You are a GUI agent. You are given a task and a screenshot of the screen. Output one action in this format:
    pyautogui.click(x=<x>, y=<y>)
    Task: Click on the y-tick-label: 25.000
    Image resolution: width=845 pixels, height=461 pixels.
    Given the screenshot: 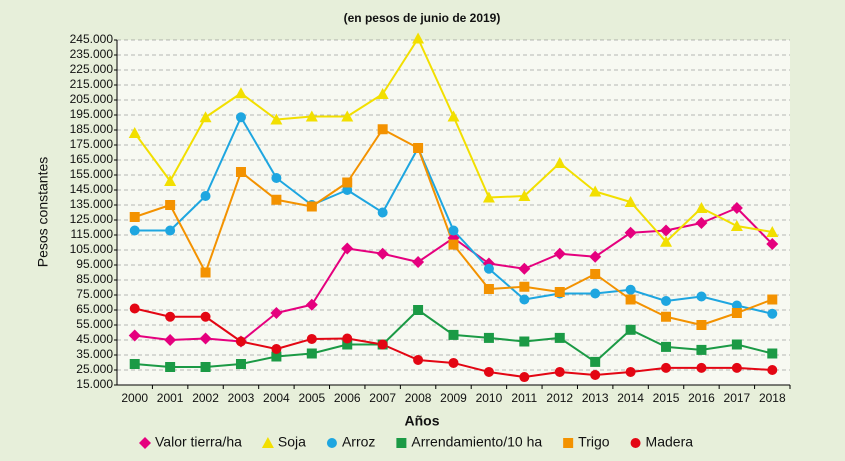 What is the action you would take?
    pyautogui.click(x=94, y=369)
    